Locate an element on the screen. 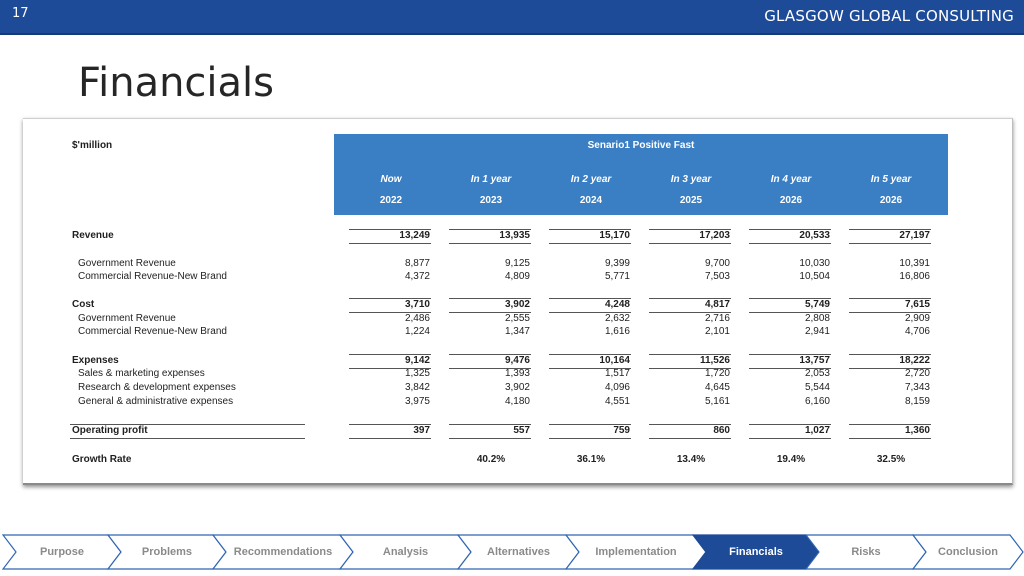  nav-item-problems: Problems is located at coordinates (167, 552).